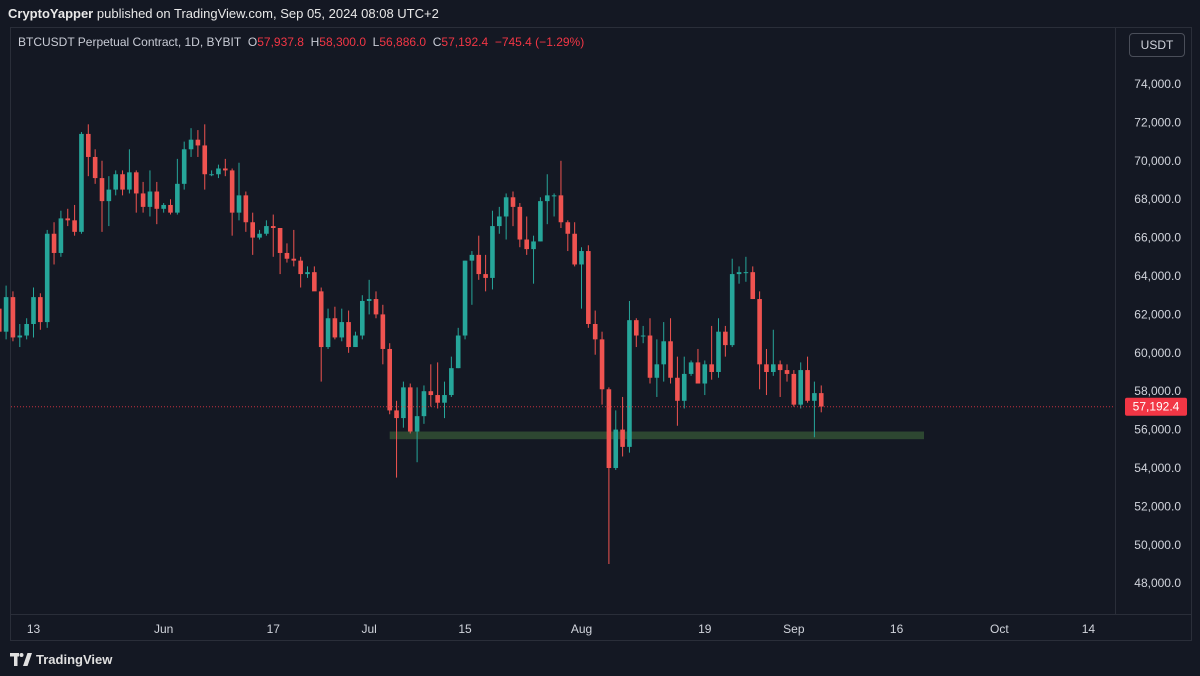 This screenshot has height=676, width=1200. I want to click on tradingview-logo: TradingView, so click(61, 659).